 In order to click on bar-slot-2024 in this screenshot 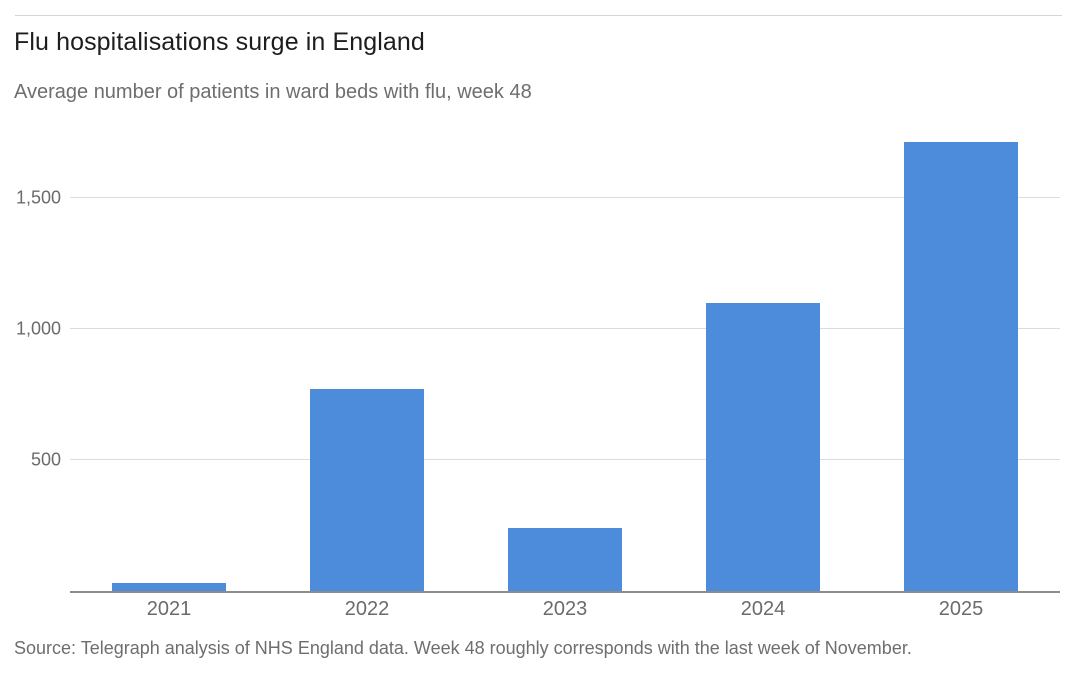, I will do `click(763, 360)`.